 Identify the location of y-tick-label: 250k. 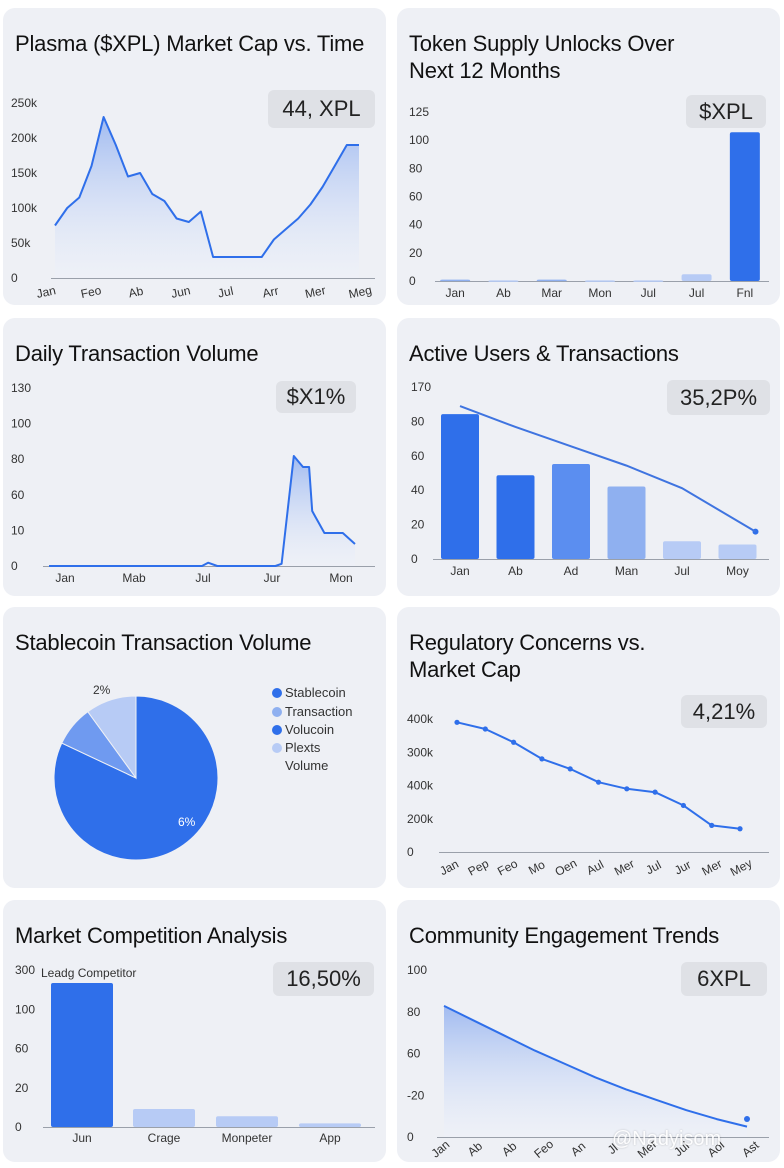
(24, 103).